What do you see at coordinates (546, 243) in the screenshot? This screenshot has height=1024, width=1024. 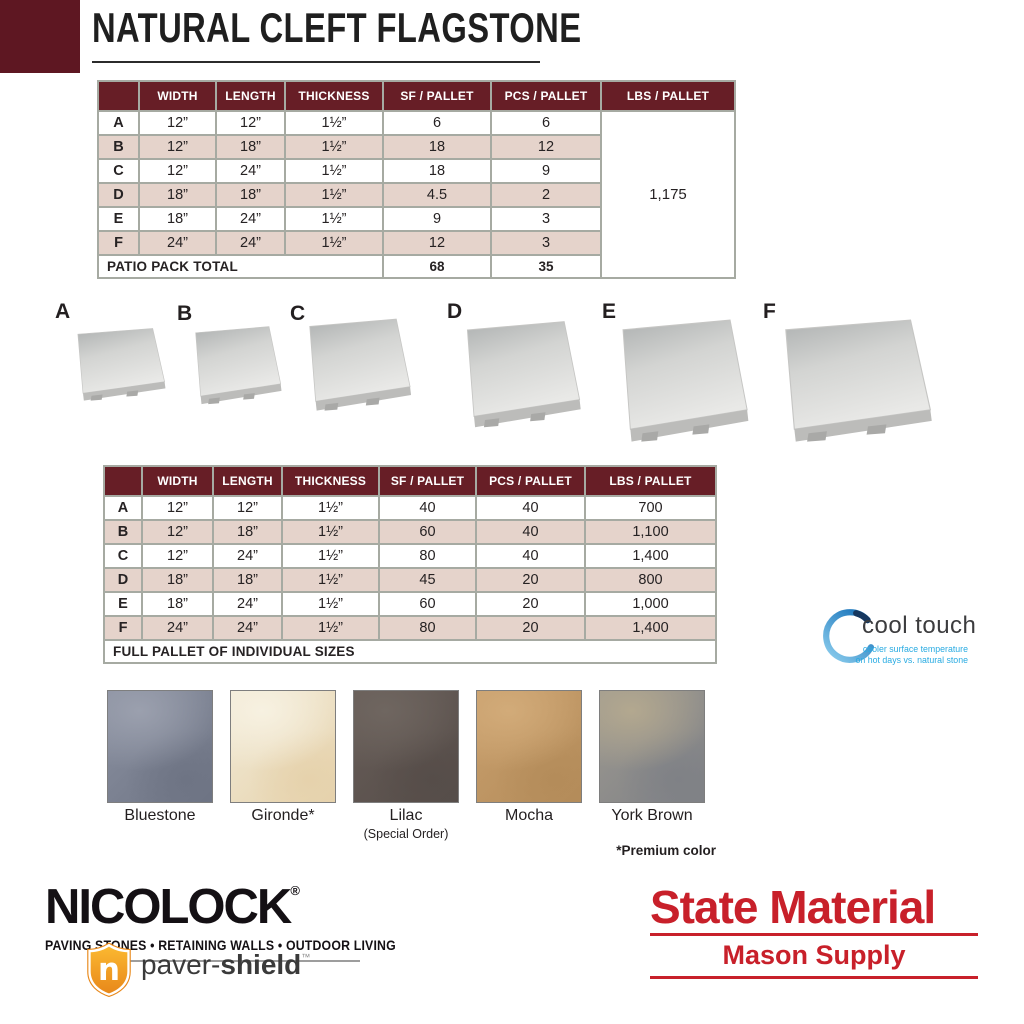 I see `cell-pcs: 3` at bounding box center [546, 243].